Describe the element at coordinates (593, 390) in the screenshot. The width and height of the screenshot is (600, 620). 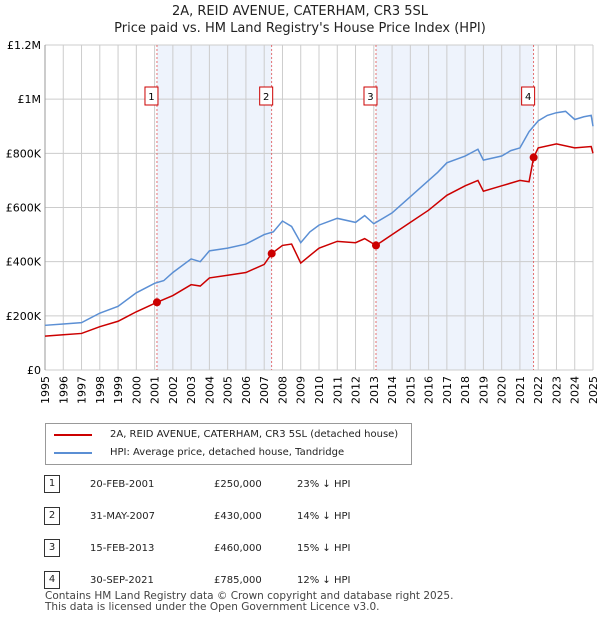
I see `x-tick-label: 2025` at that location.